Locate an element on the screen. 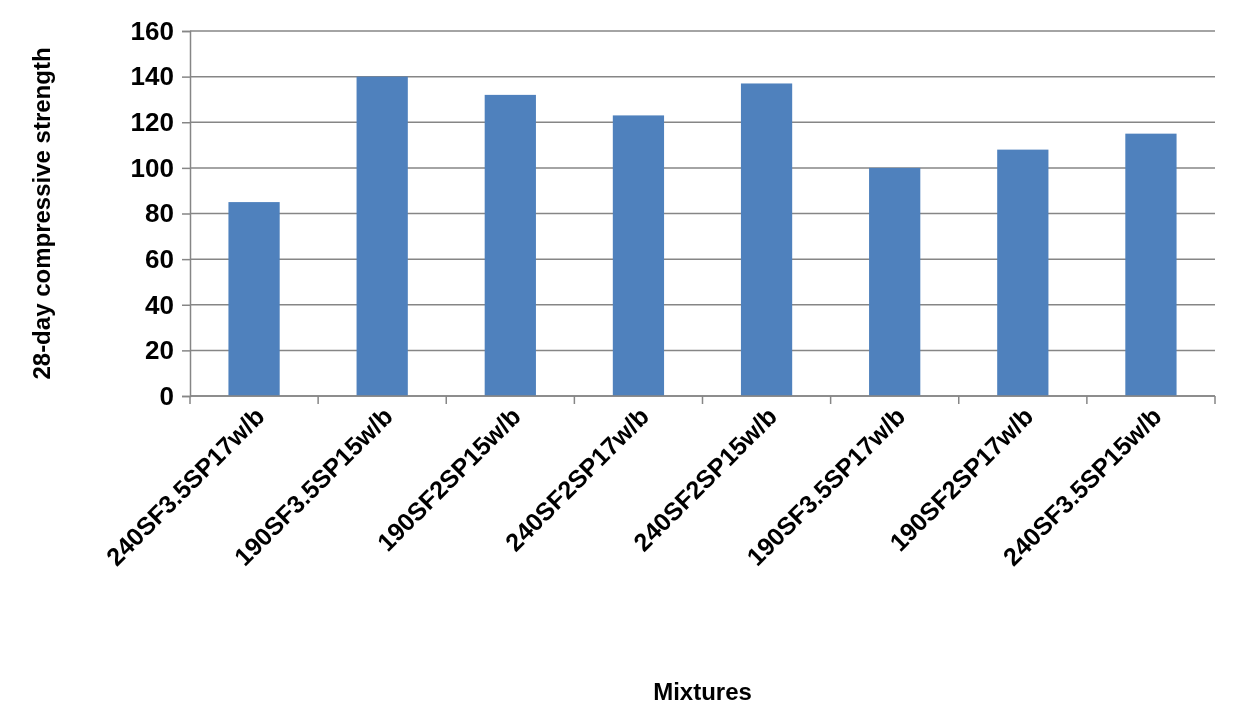  y-axis-title: 28-day compressive strength is located at coordinates (41, 213).